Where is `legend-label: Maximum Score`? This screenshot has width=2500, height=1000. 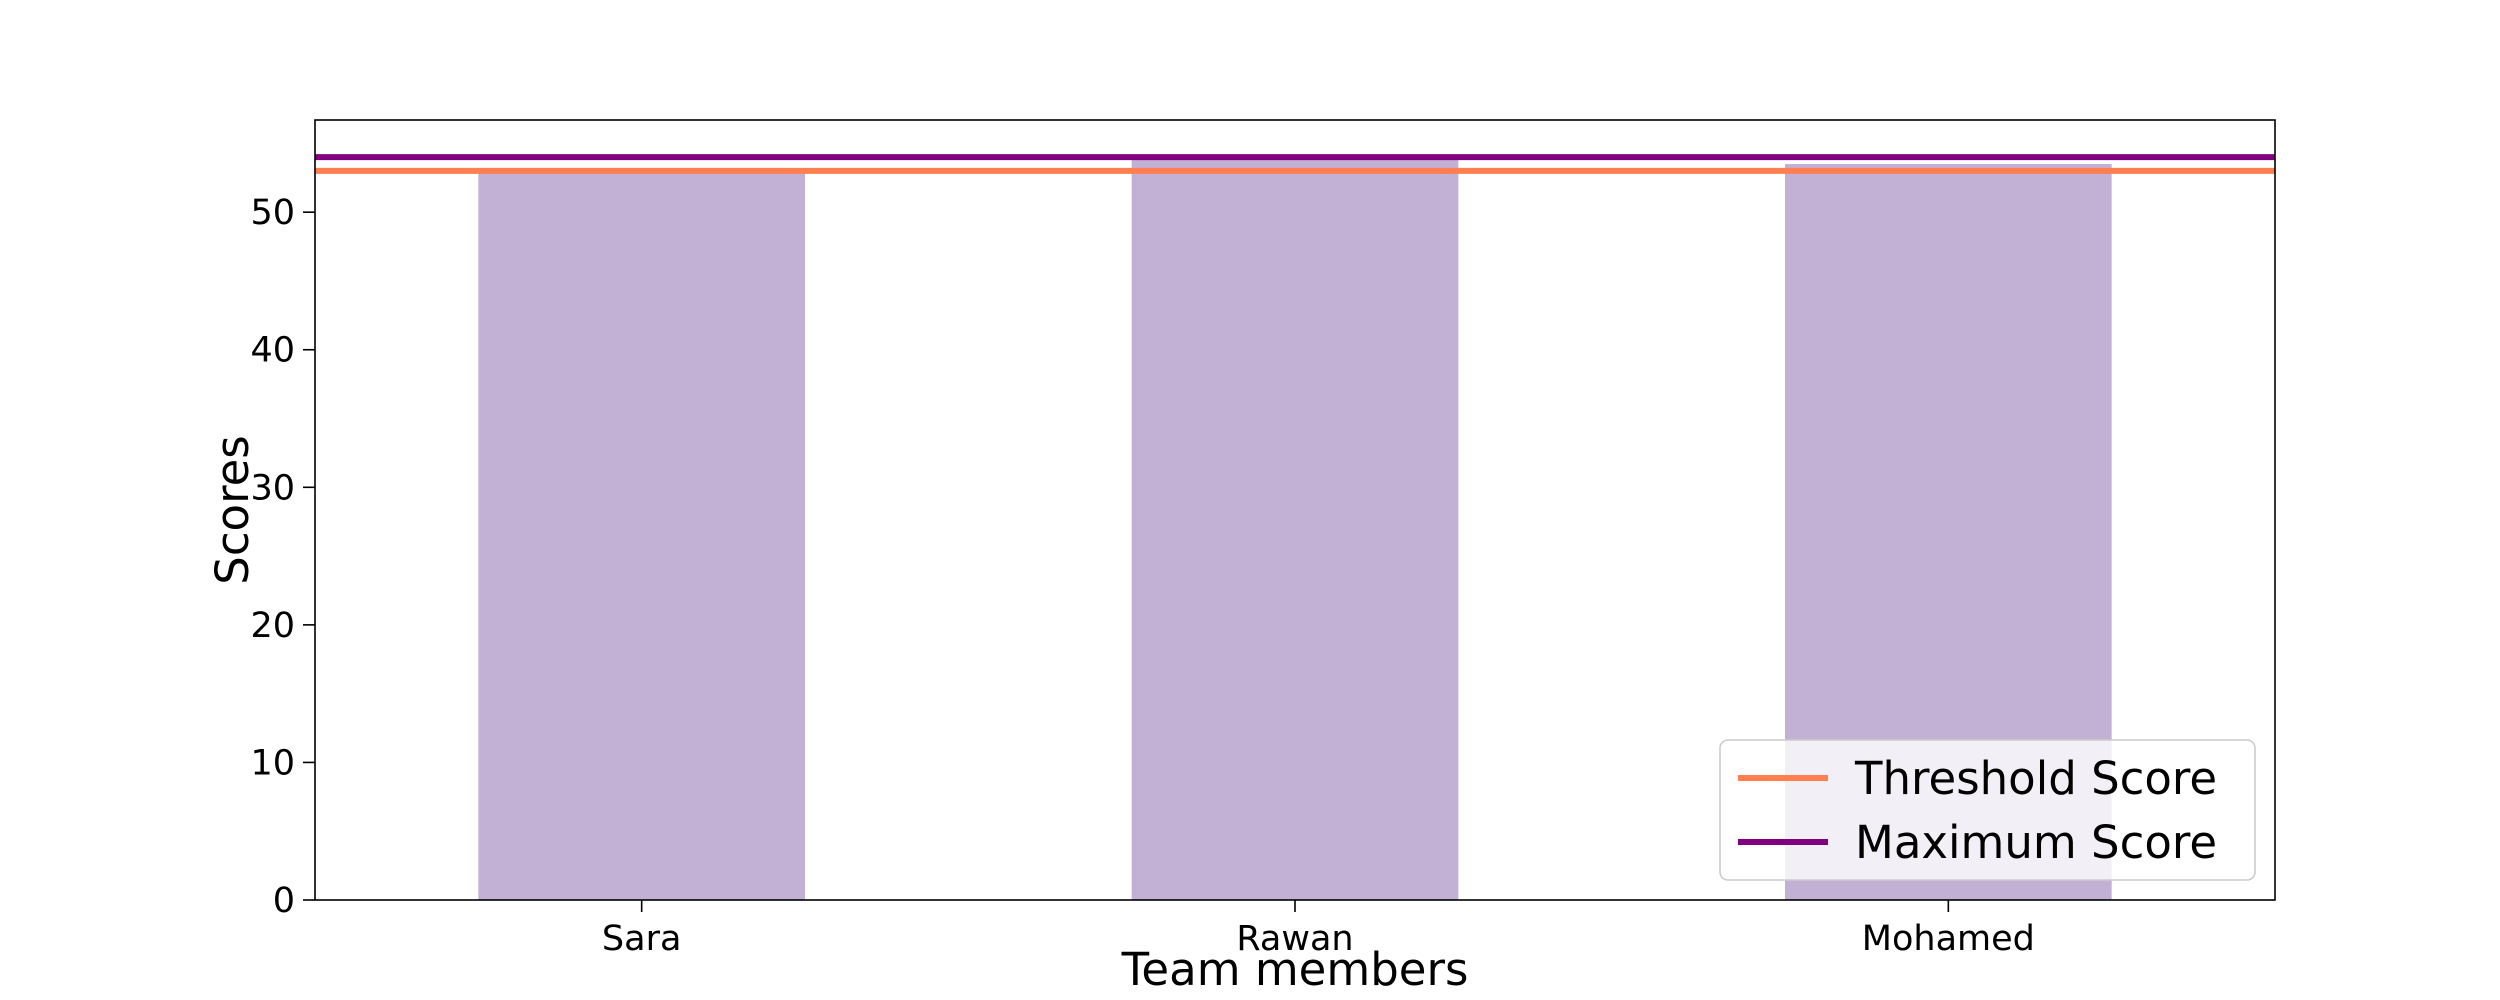 legend-label: Maximum Score is located at coordinates (2036, 842).